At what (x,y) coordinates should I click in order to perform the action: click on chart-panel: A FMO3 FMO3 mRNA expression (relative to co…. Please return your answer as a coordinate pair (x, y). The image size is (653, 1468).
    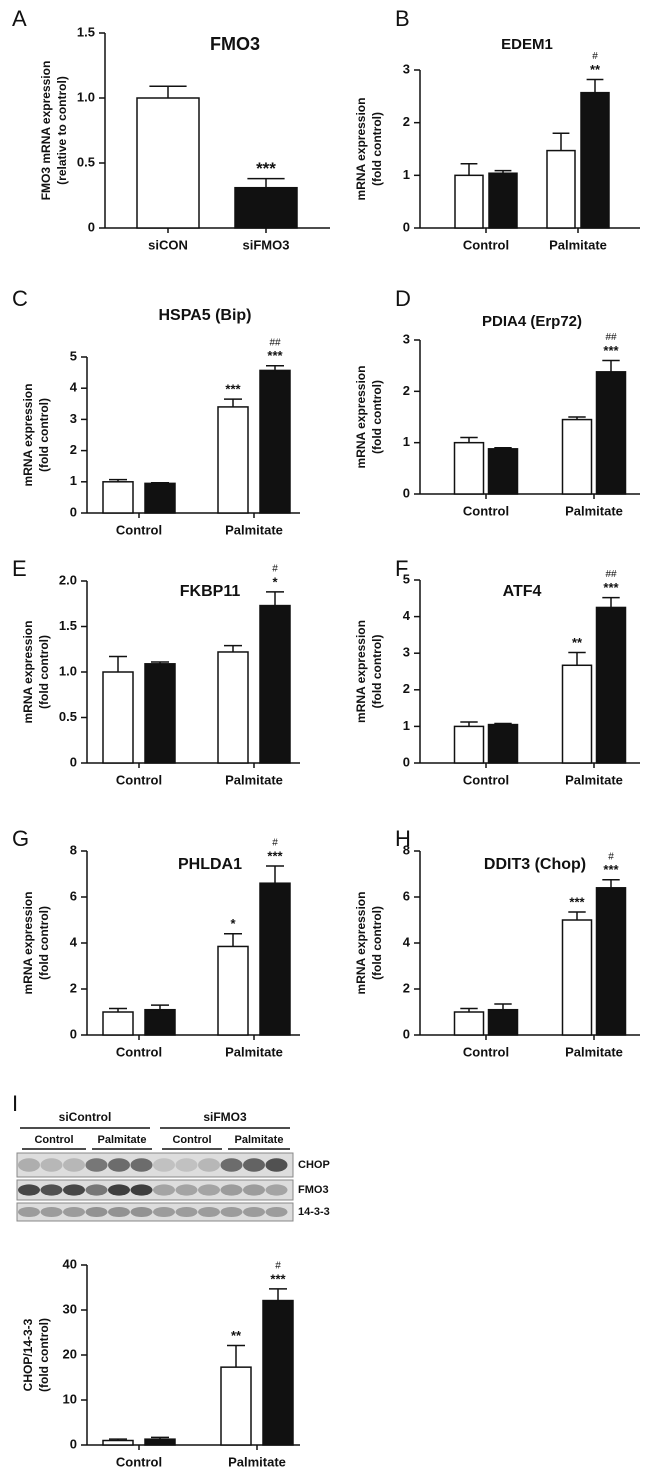
    Looking at the image, I should click on (171, 129).